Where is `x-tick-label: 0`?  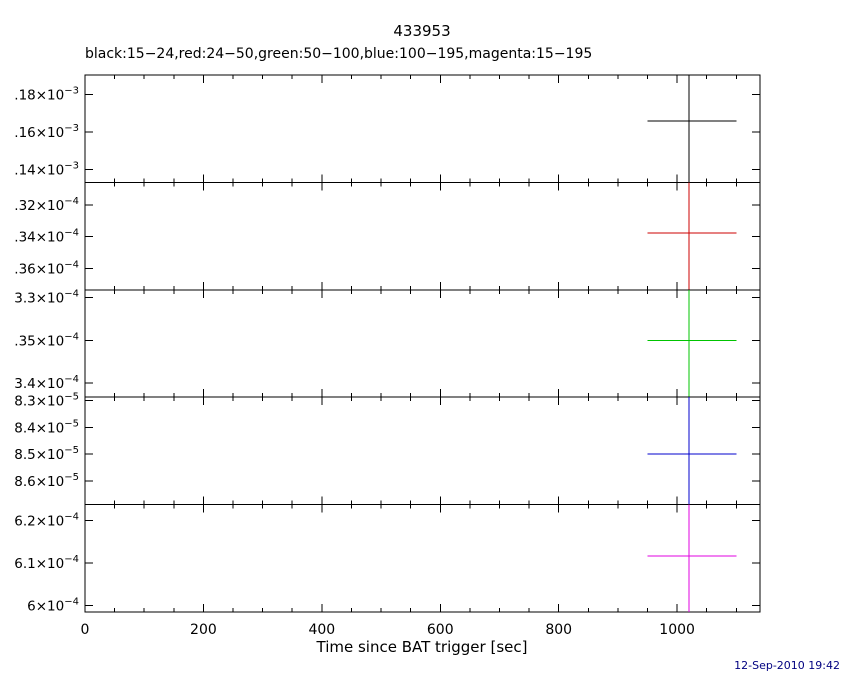
x-tick-label: 0 is located at coordinates (85, 630).